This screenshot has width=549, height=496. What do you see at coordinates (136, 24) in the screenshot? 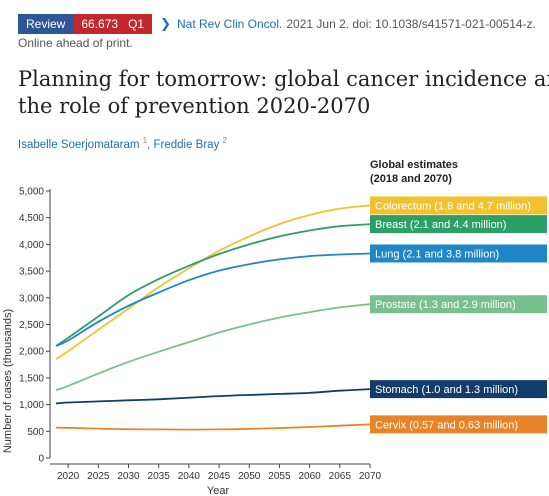
I see `quartile-value: Q1` at bounding box center [136, 24].